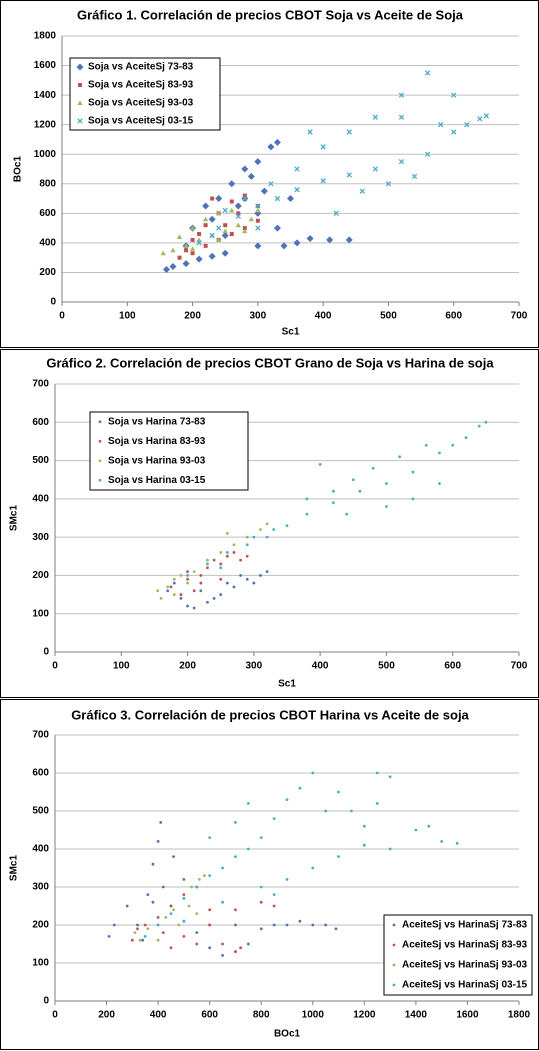 The image size is (539, 1051). Describe the element at coordinates (157, 480) in the screenshot. I see `legend-label: Soja vs Harina 03-15` at that location.